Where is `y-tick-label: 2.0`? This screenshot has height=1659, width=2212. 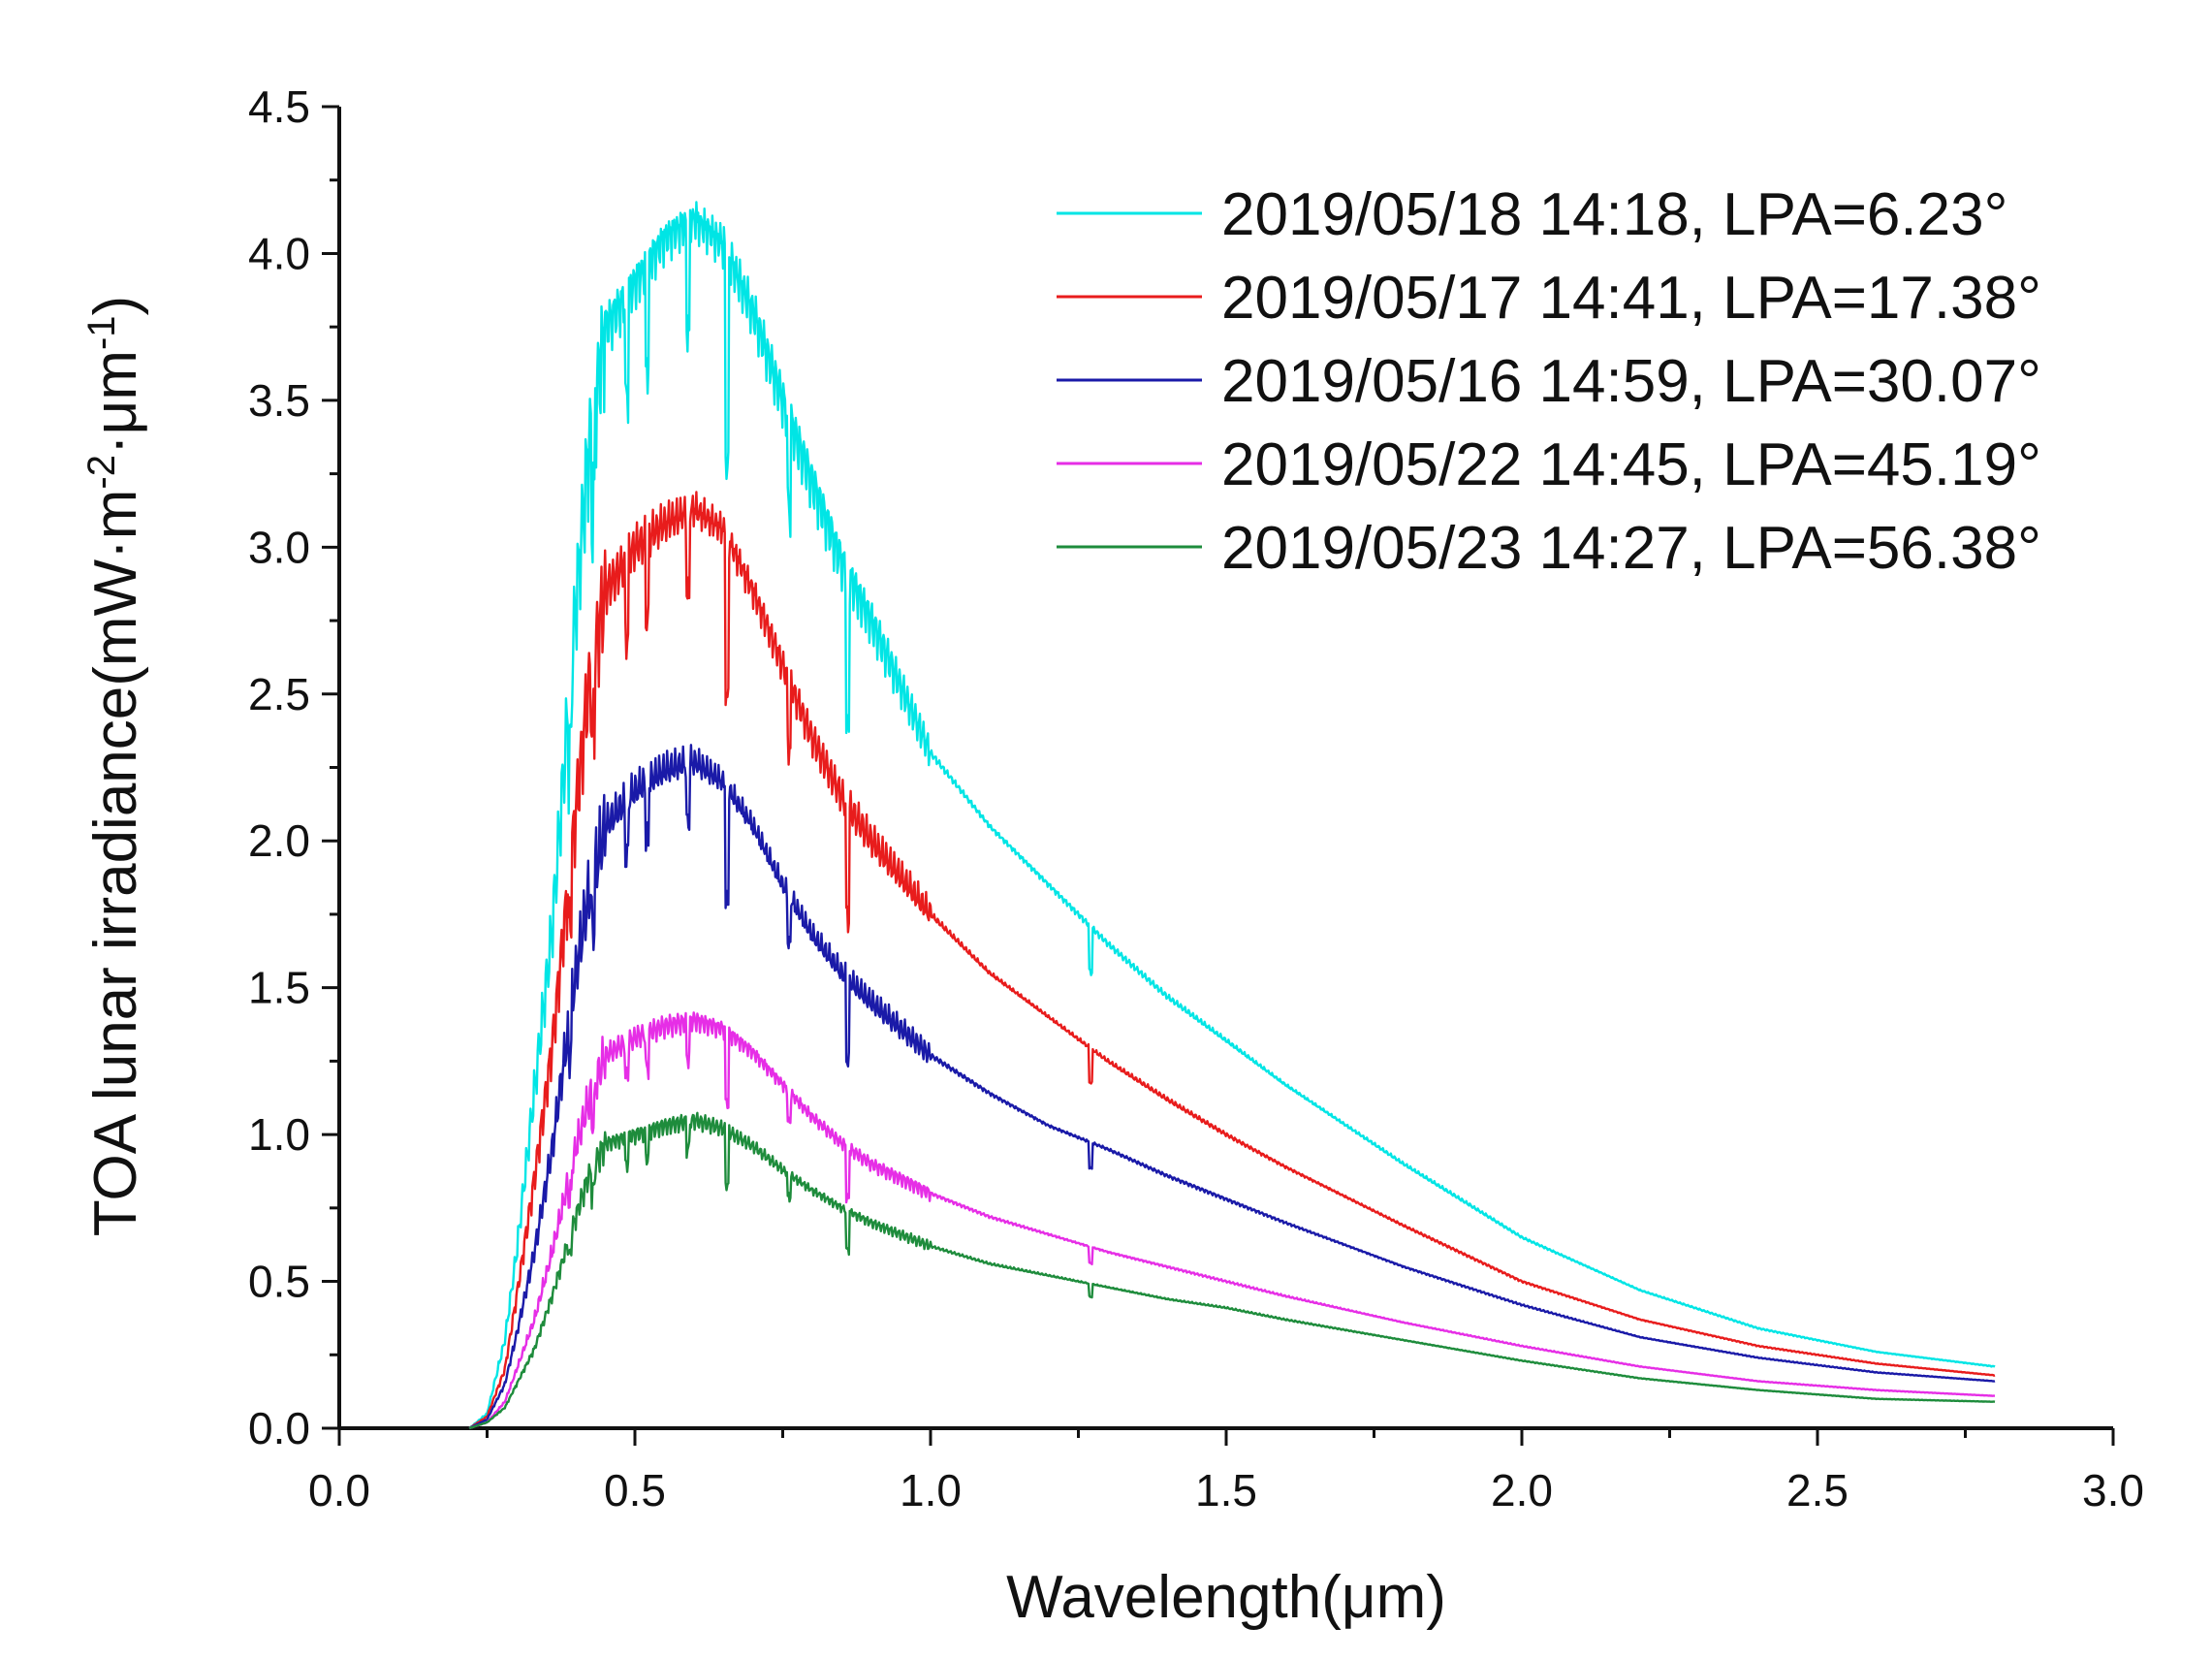 y-tick-label: 2.0 is located at coordinates (279, 840).